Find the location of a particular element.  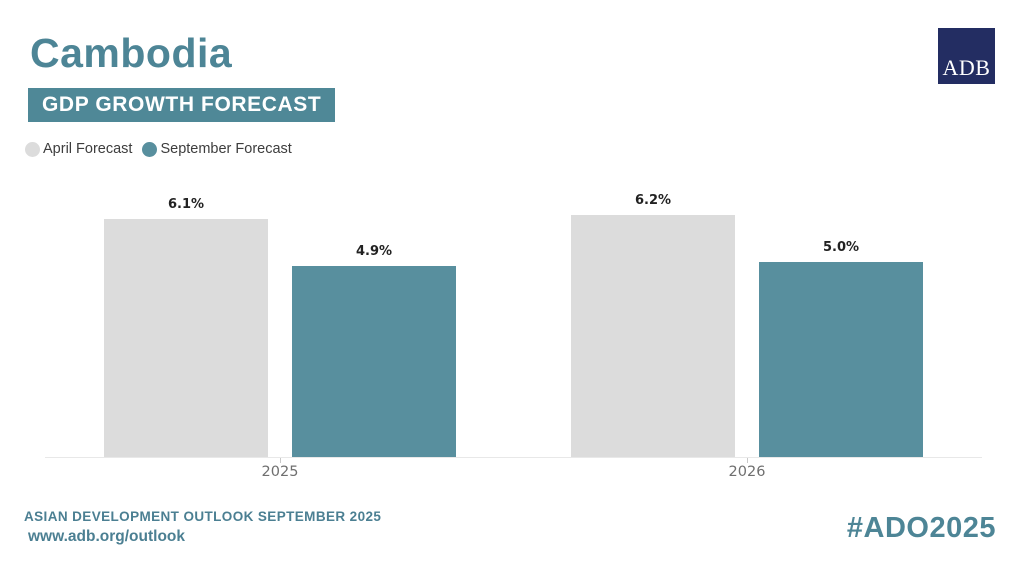

bar-april-forecast-2025: 6.1% is located at coordinates (186, 327).